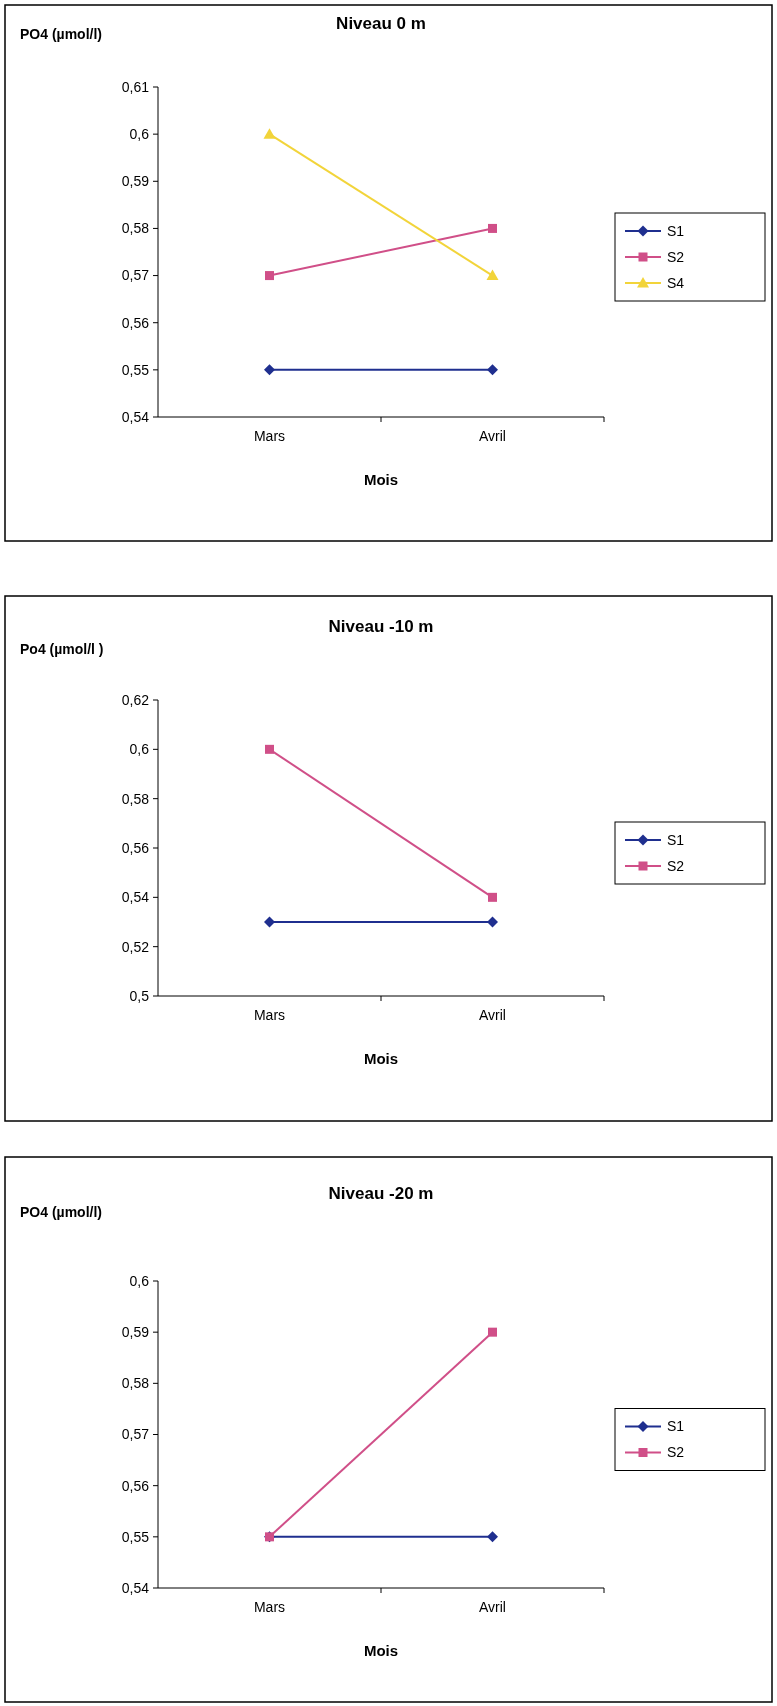 Image resolution: width=777 pixels, height=1706 pixels. Describe the element at coordinates (135, 86) in the screenshot. I see `y-tick-label: 0,61` at that location.